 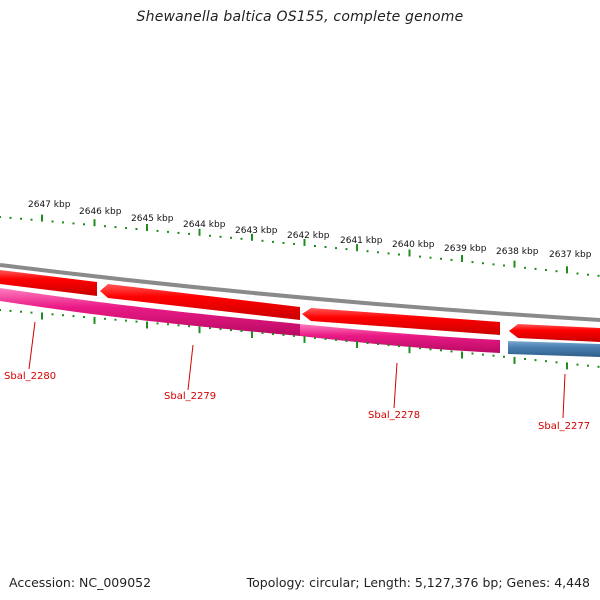 I want to click on scale-label: 2642 kbp, so click(x=308, y=236).